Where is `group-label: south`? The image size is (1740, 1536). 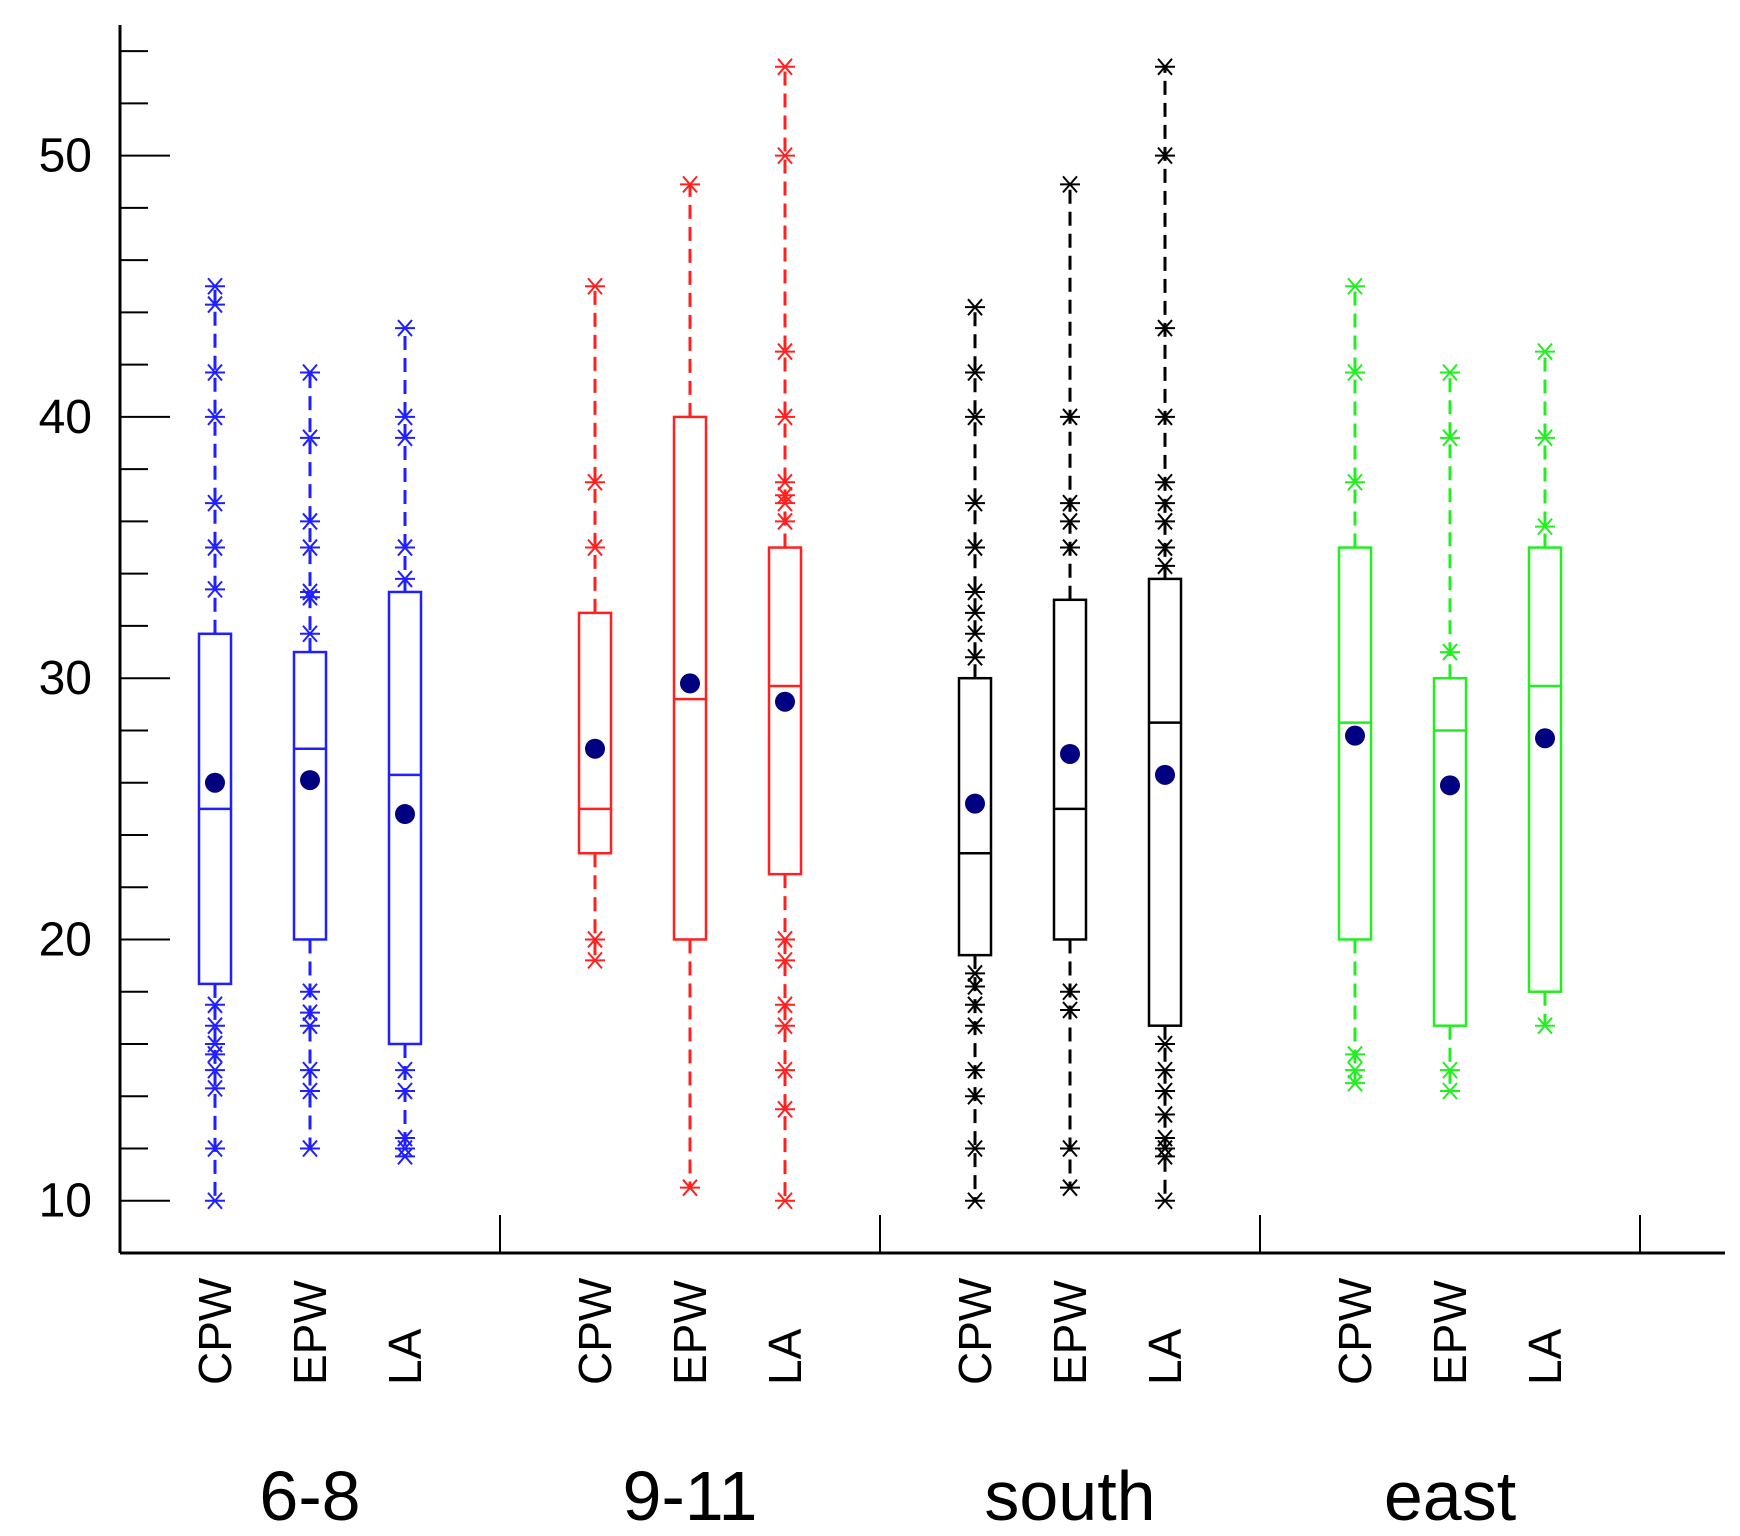
group-label: south is located at coordinates (1069, 1496).